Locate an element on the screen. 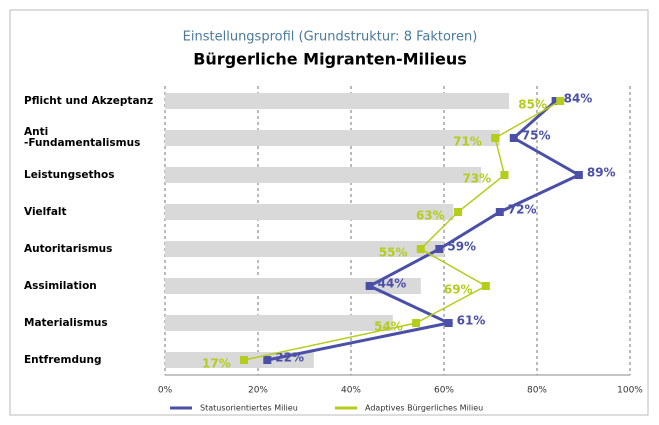 The height and width of the screenshot is (425, 659). data-label: 44% is located at coordinates (392, 284).